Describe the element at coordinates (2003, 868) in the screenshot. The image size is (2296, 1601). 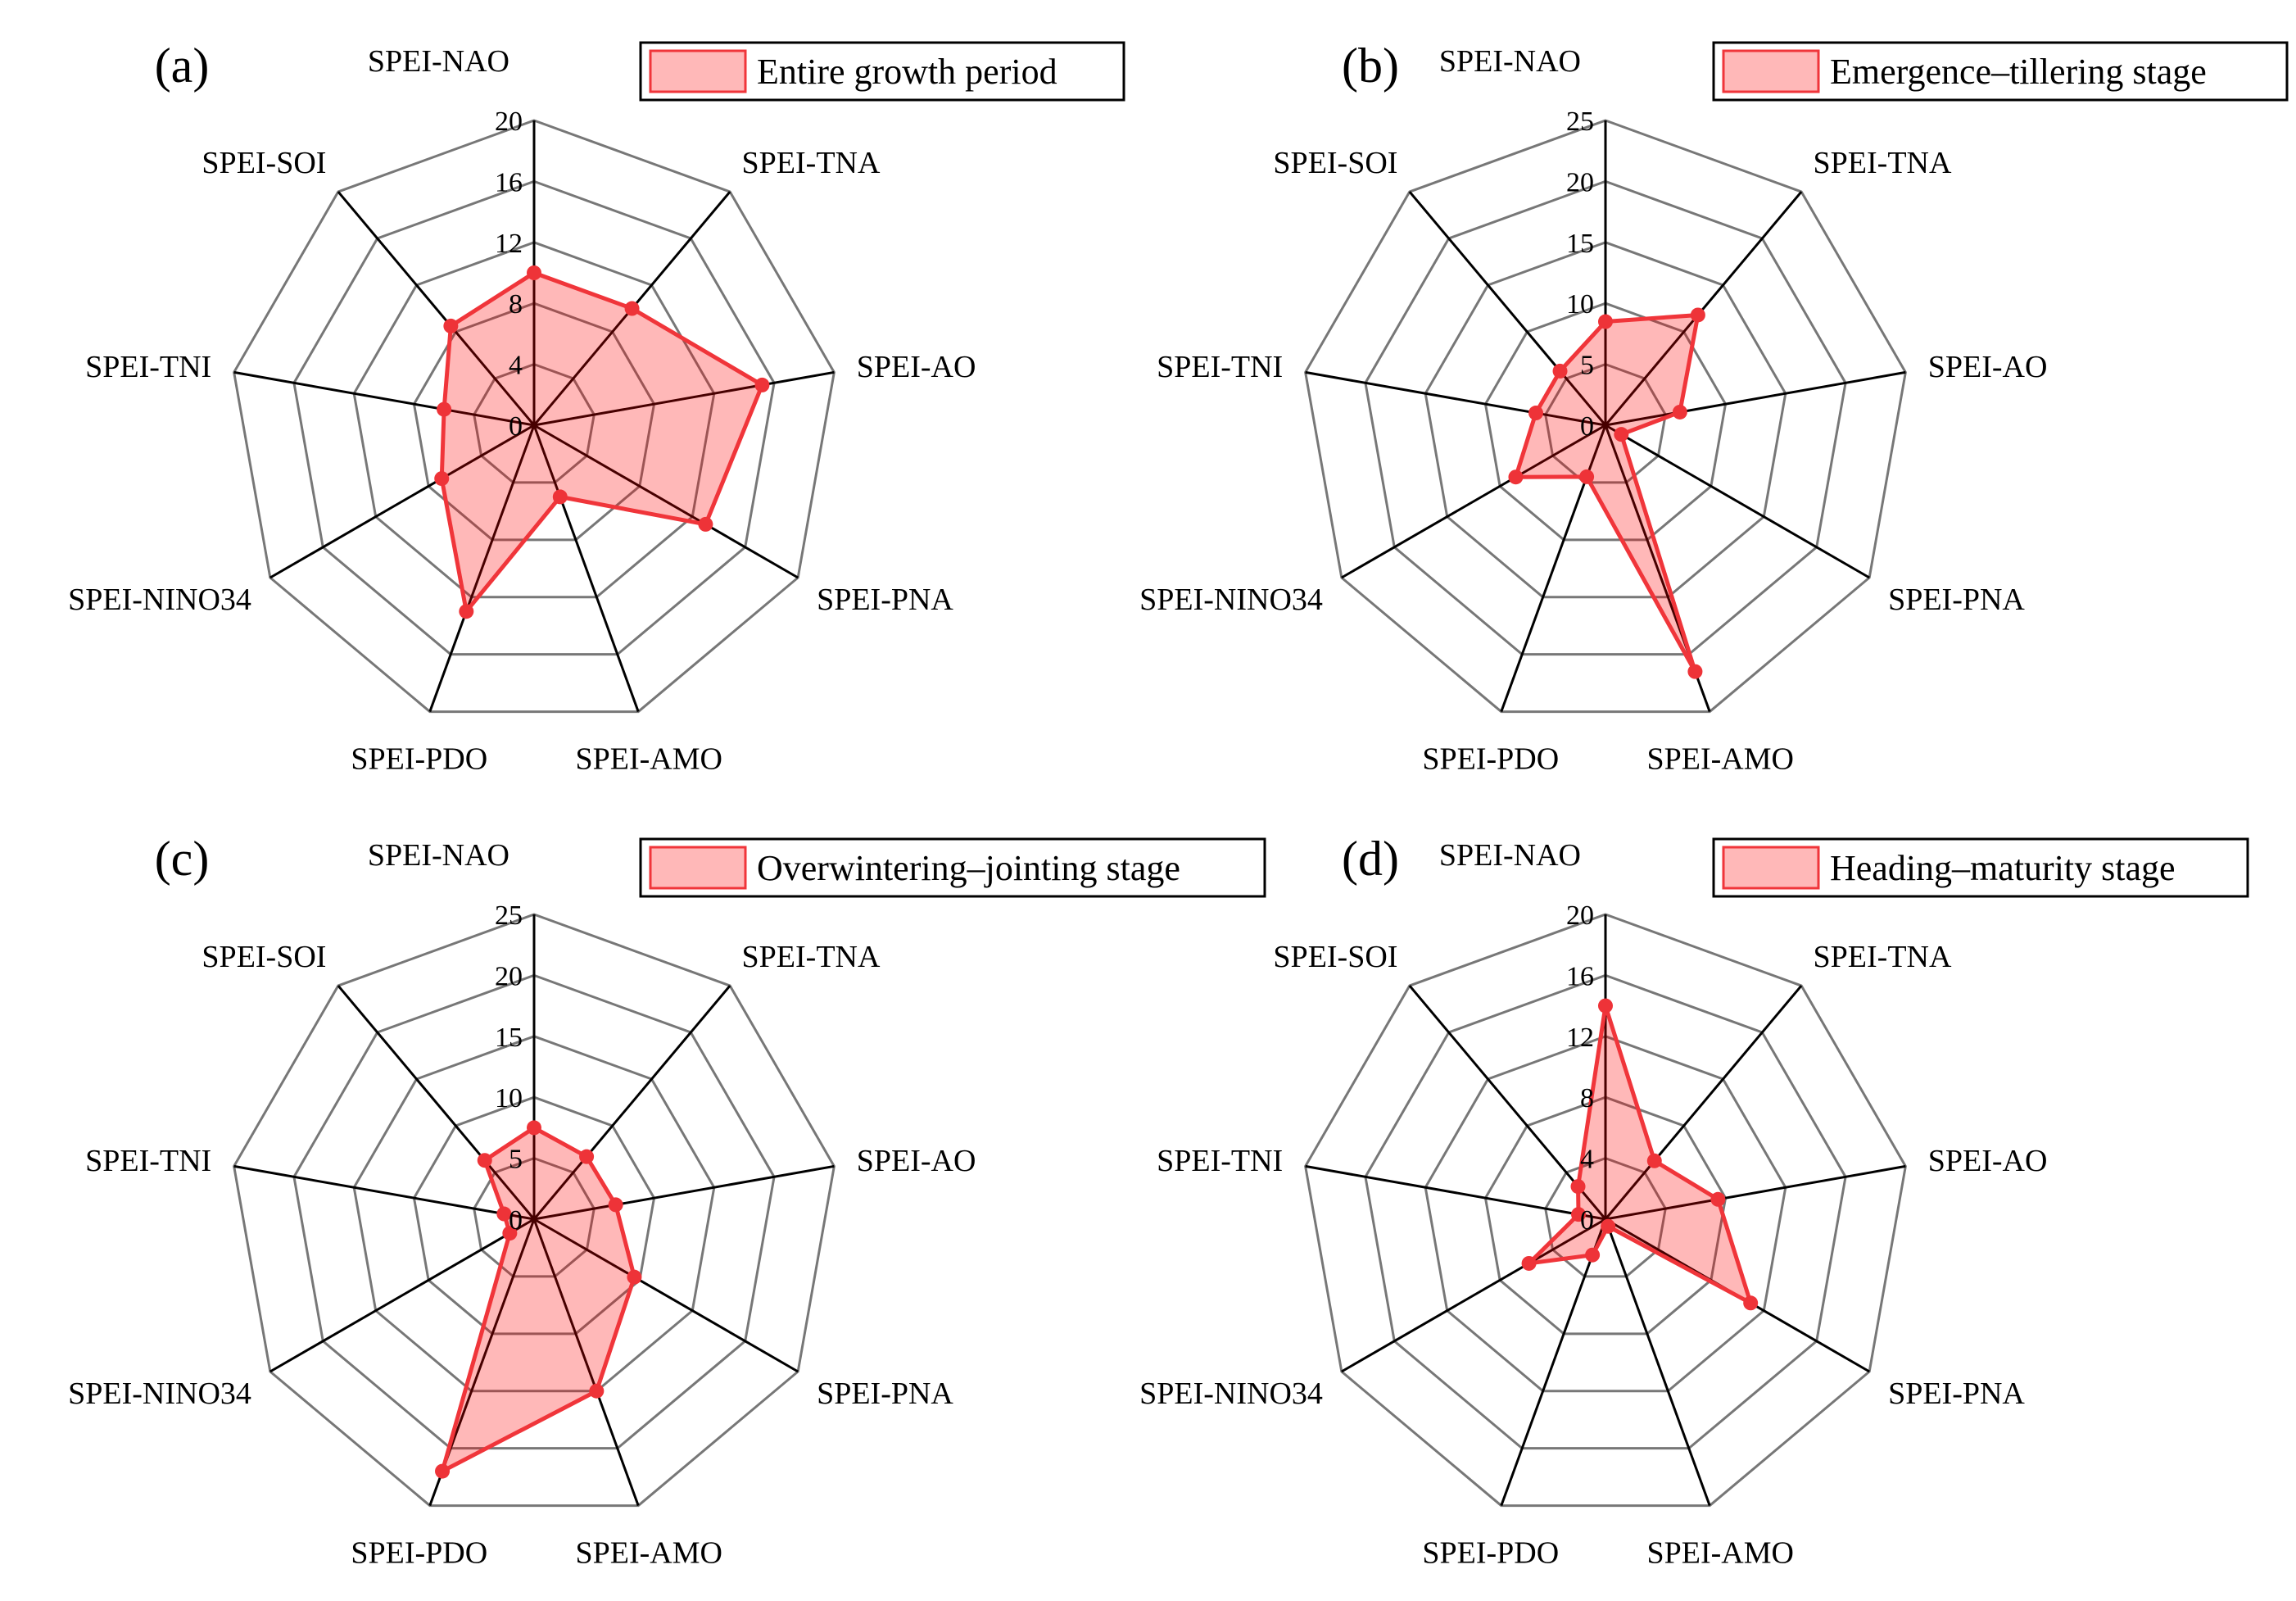
I see `legend-label: Heading–maturity stage` at that location.